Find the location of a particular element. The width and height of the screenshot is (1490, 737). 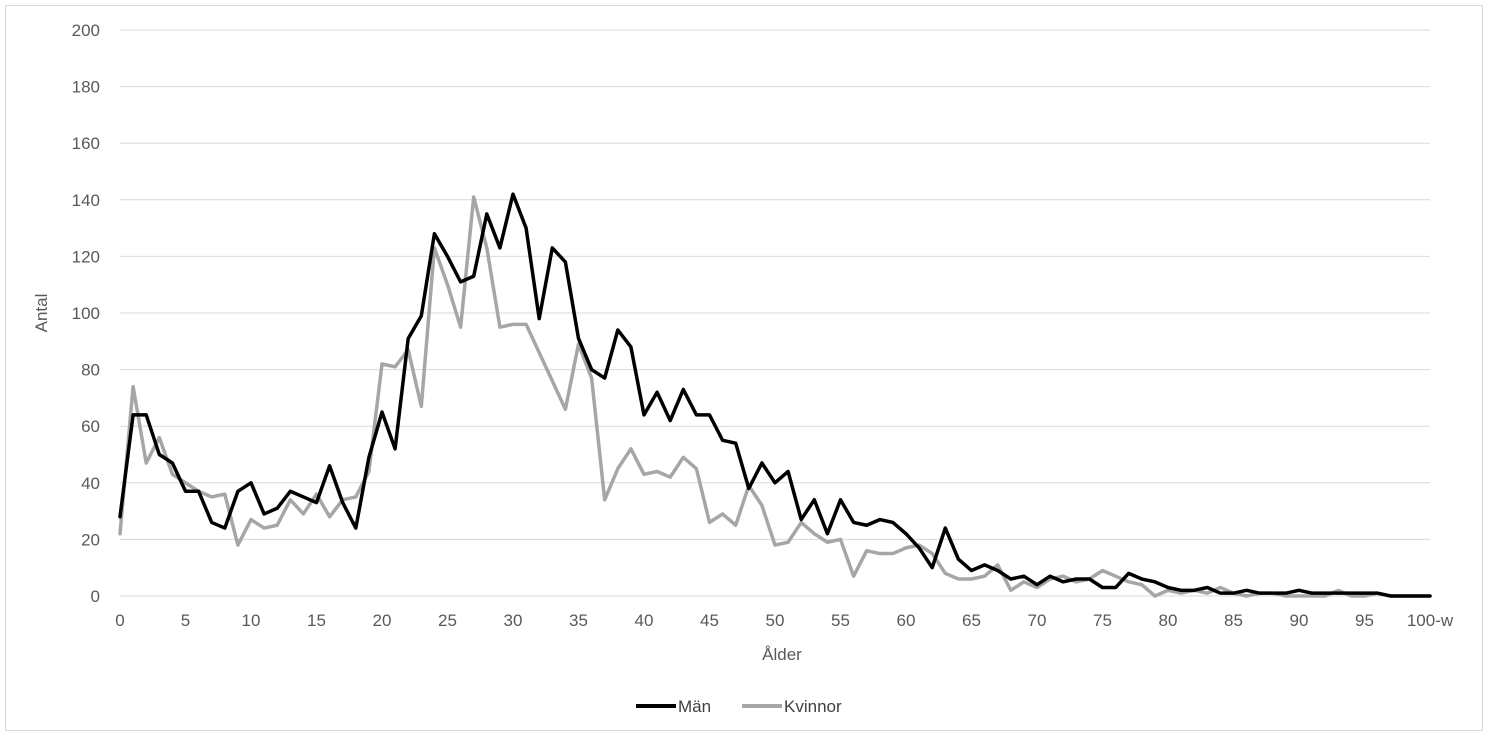

x-tick-label: 40 is located at coordinates (644, 620).